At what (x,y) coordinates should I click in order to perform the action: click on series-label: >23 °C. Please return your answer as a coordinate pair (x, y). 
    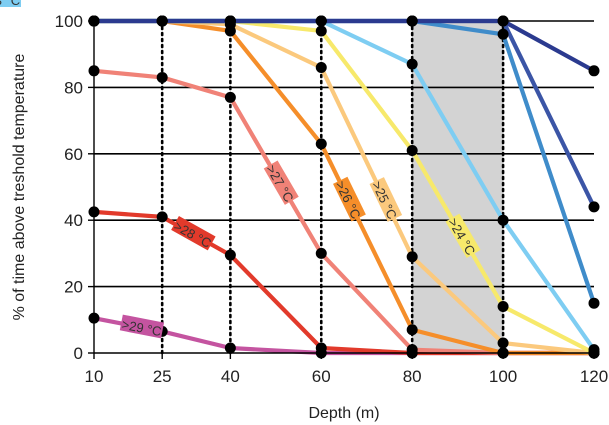
    Looking at the image, I should click on (10, 4).